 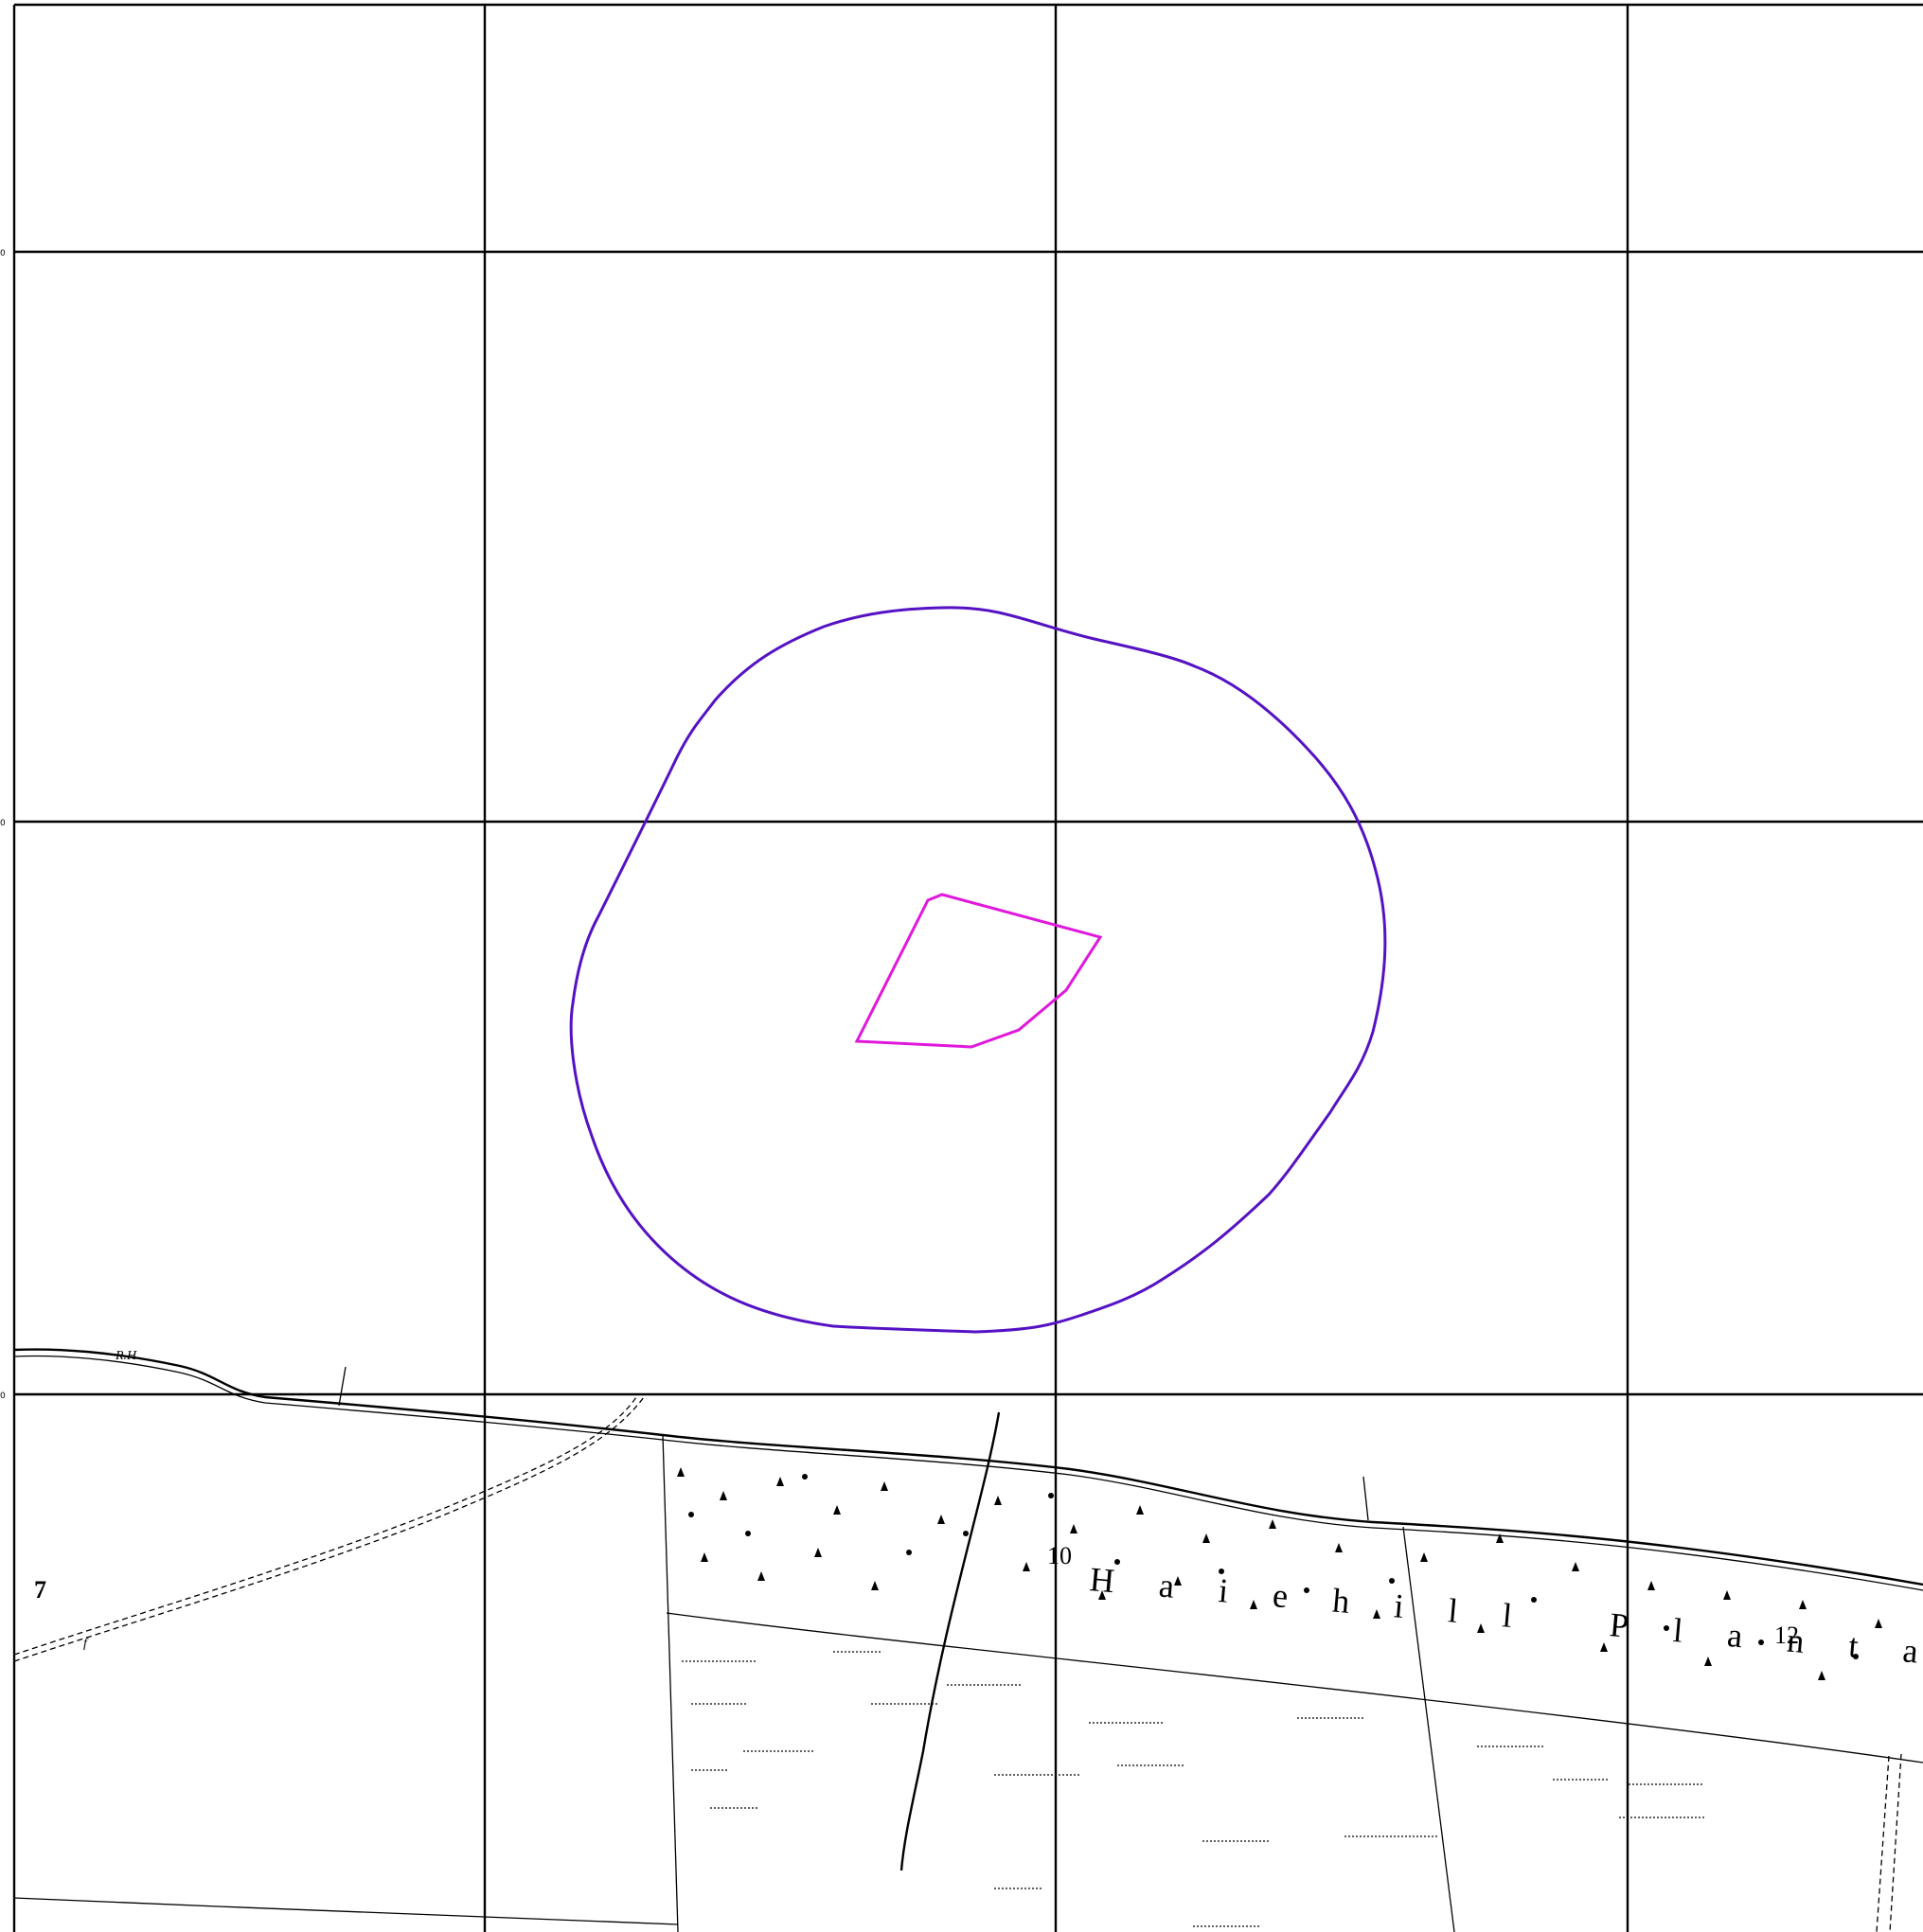 I want to click on woodland, so click(x=1280, y=1573).